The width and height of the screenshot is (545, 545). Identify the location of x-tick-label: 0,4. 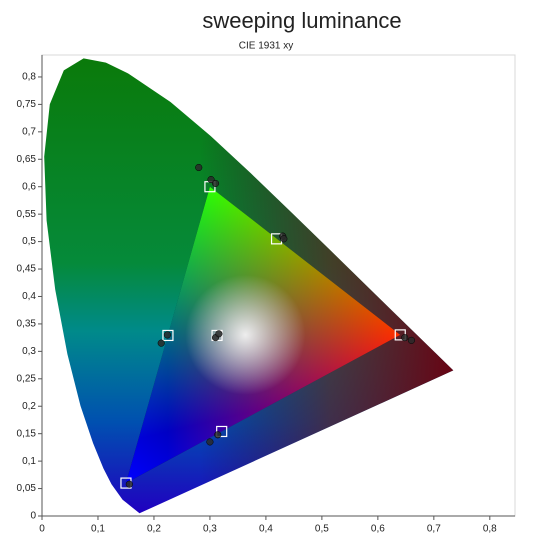
(266, 529).